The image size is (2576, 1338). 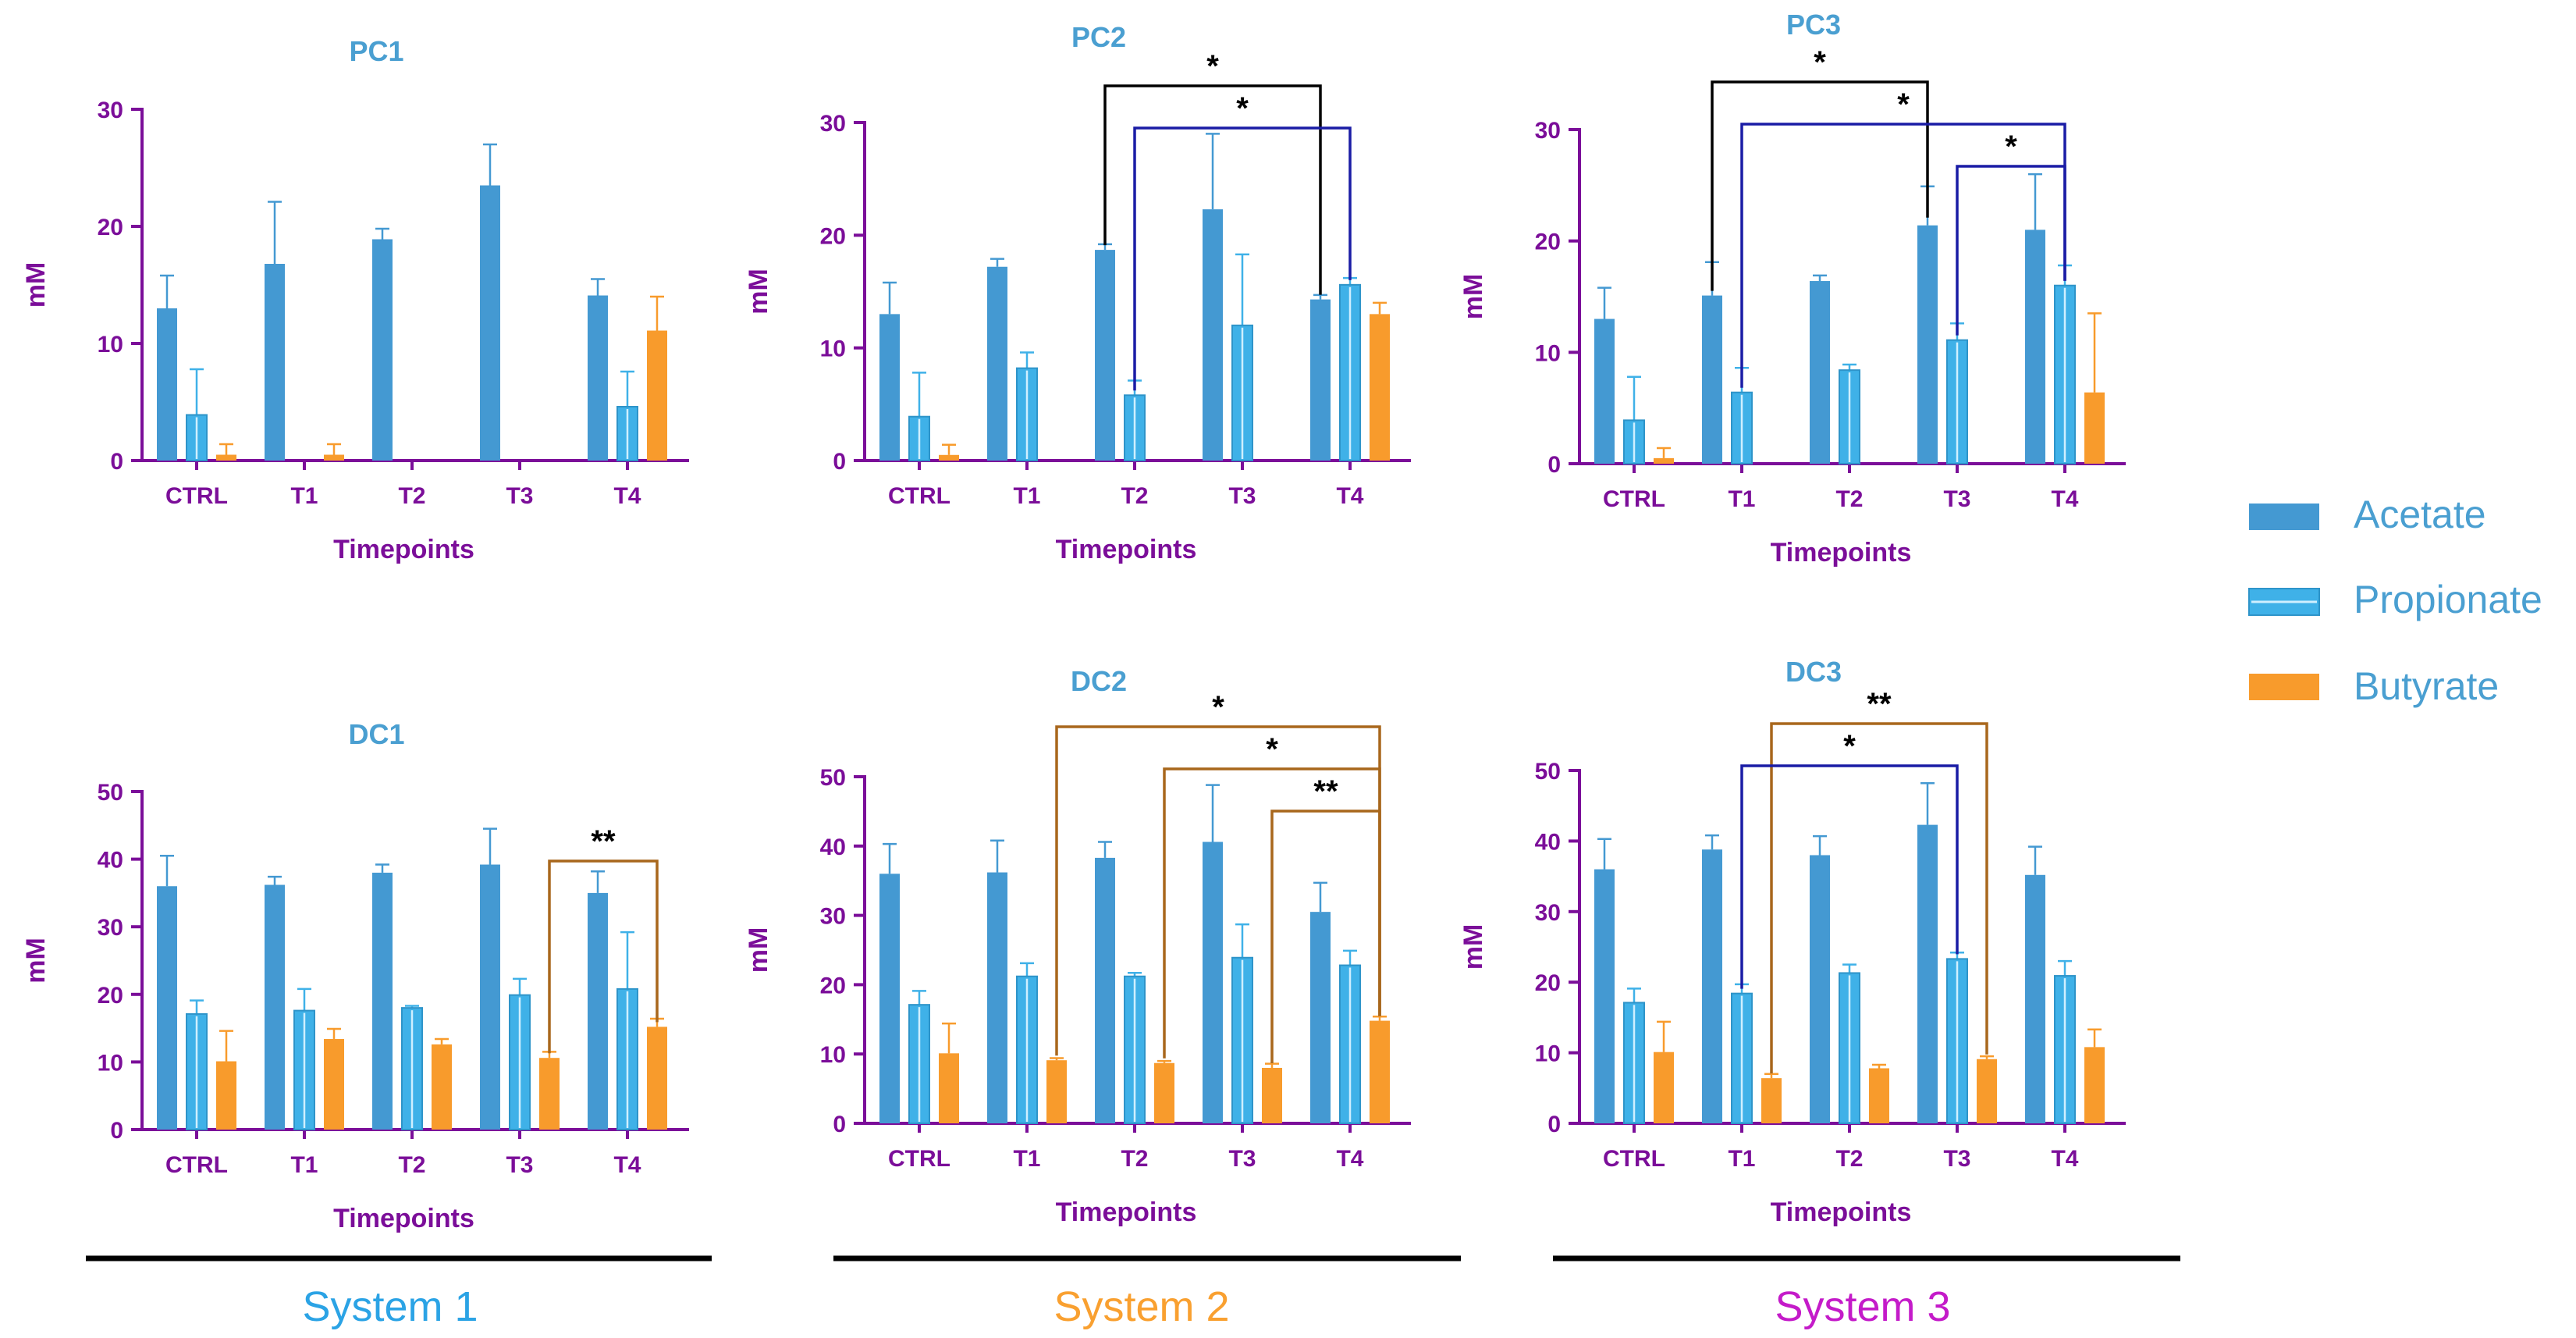 I want to click on system-3-label: System 3, so click(x=1863, y=1307).